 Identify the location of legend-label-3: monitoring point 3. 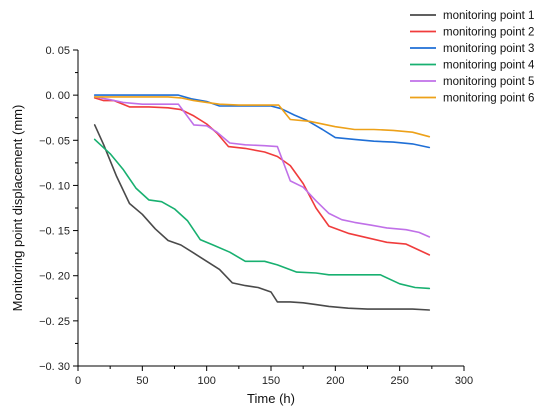
(488, 49).